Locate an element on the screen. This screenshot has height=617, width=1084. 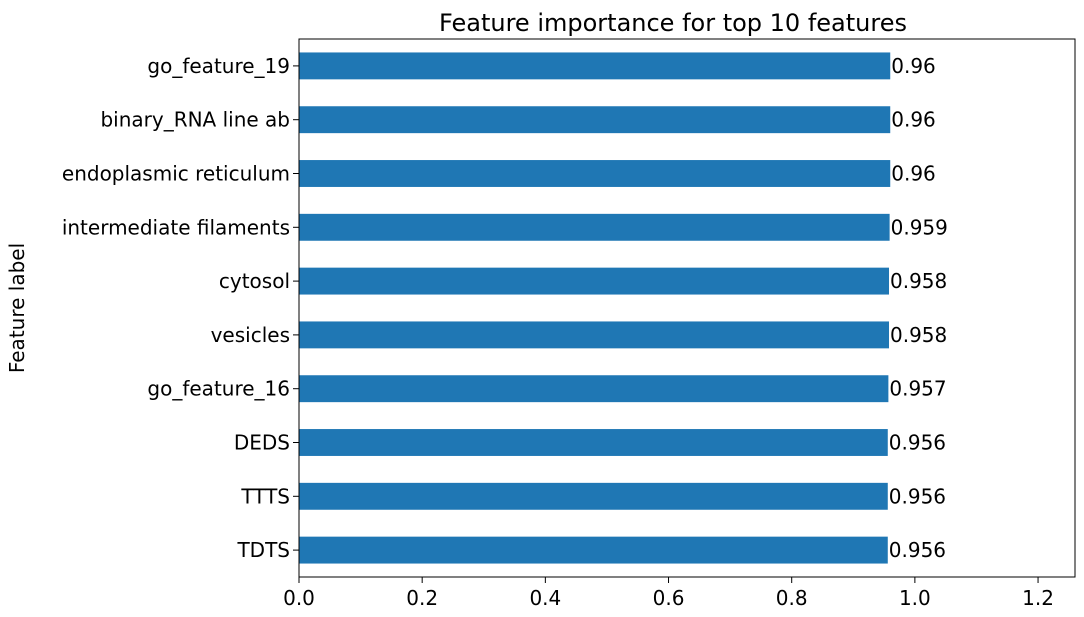
x-tick-label: 0.2 is located at coordinates (422, 598).